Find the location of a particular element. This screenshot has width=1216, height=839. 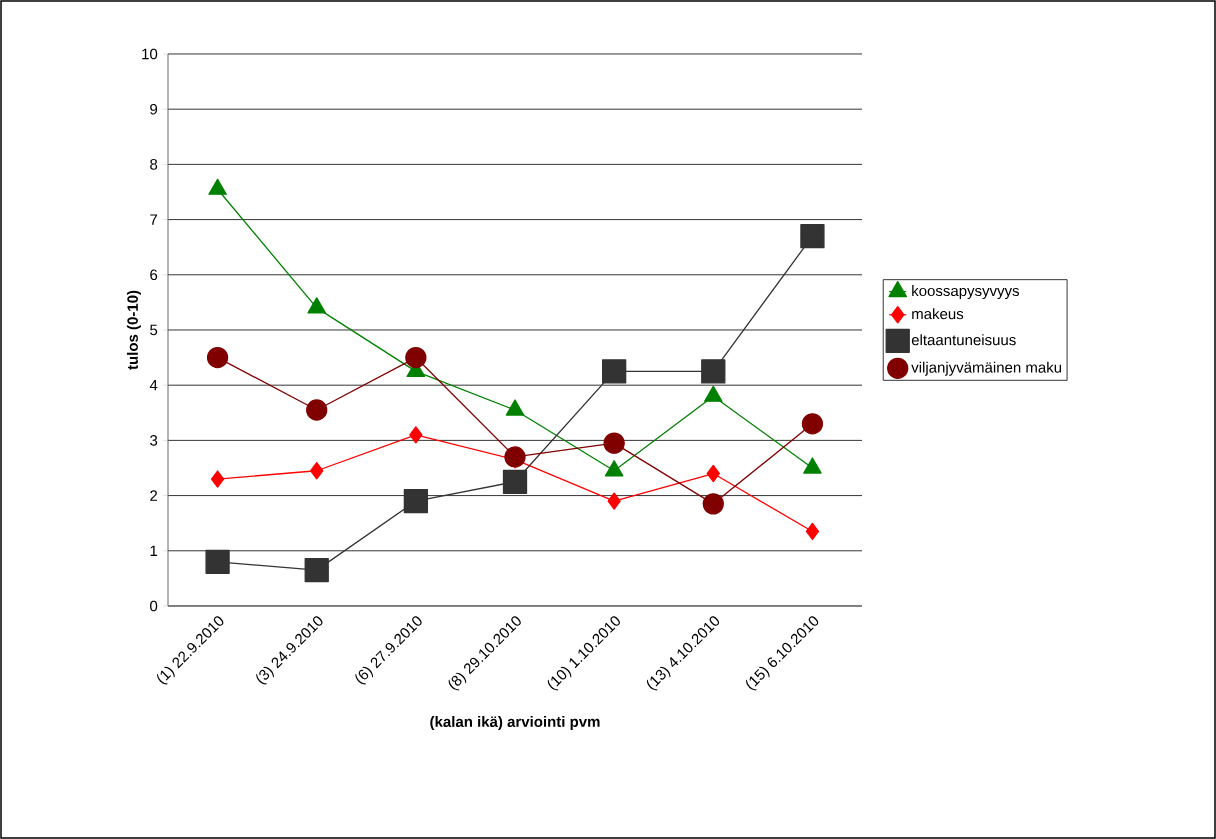

y-tick-label: 6 is located at coordinates (154, 275).